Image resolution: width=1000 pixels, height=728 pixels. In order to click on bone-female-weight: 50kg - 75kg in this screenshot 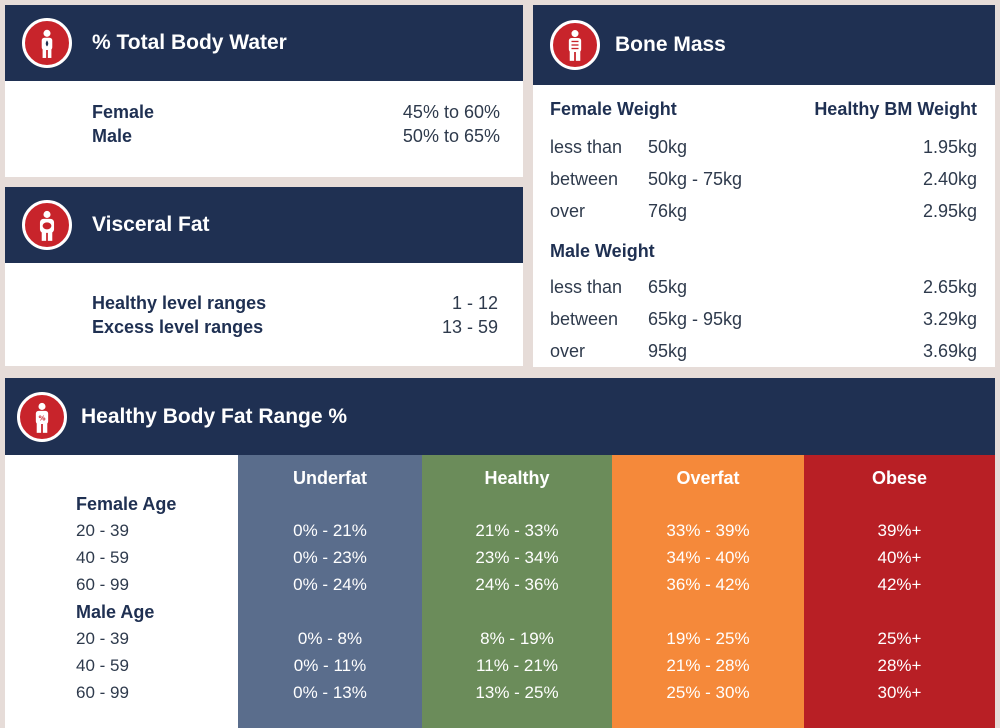, I will do `click(695, 179)`.